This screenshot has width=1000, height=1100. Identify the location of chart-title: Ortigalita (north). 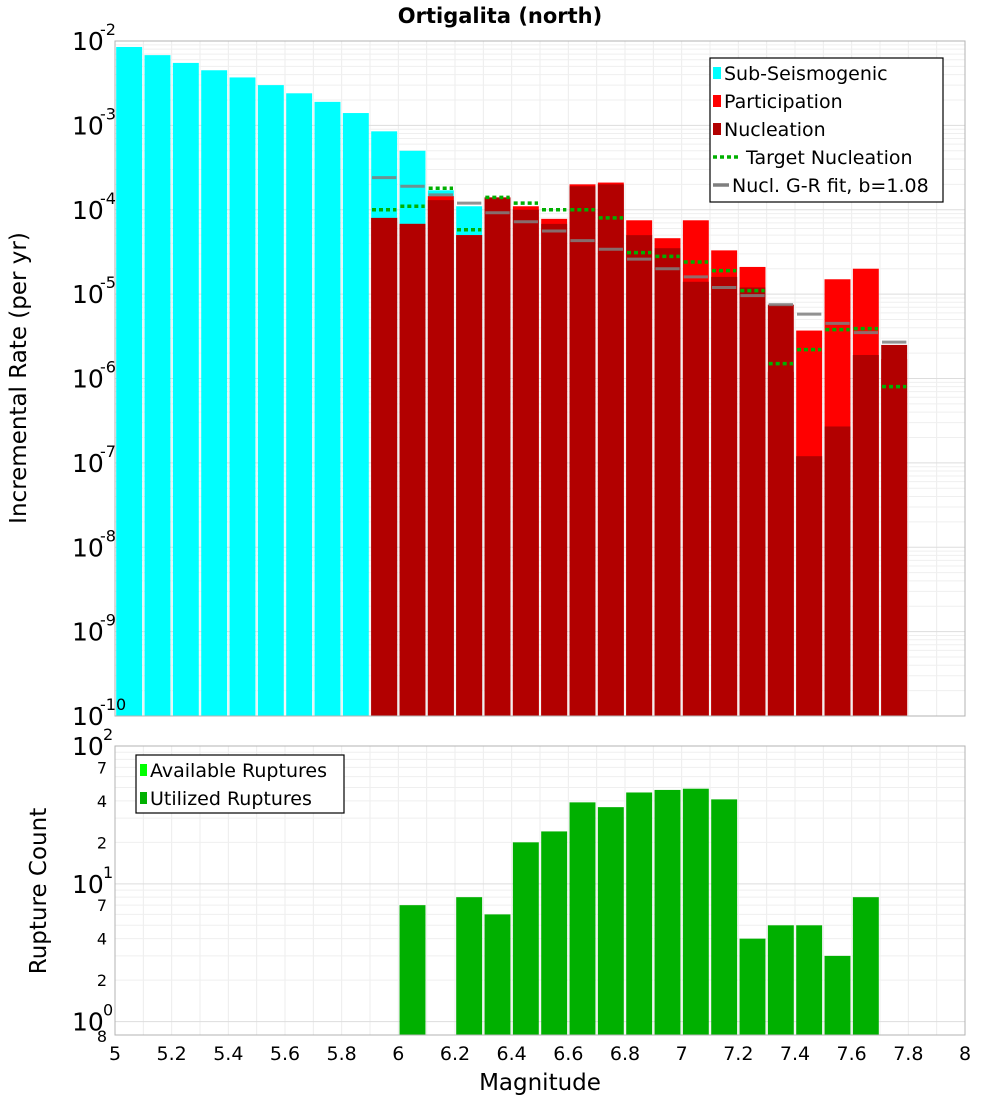
(500, 16).